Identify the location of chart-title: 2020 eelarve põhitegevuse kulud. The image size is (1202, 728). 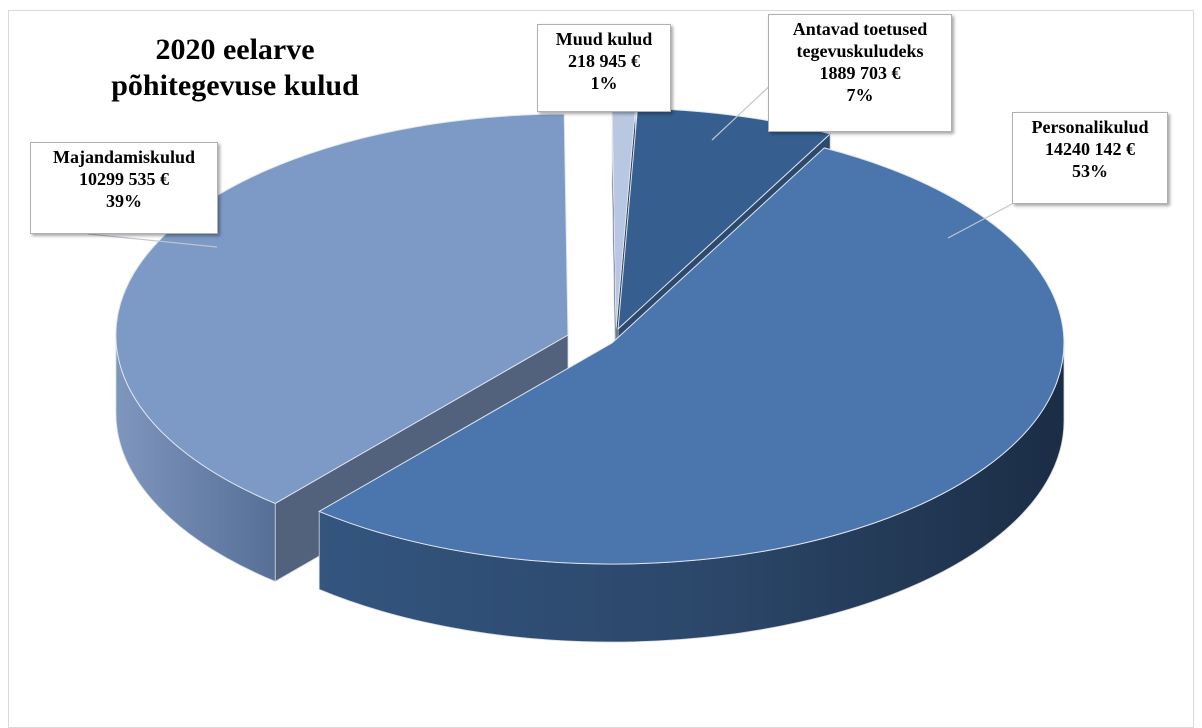
(235, 68).